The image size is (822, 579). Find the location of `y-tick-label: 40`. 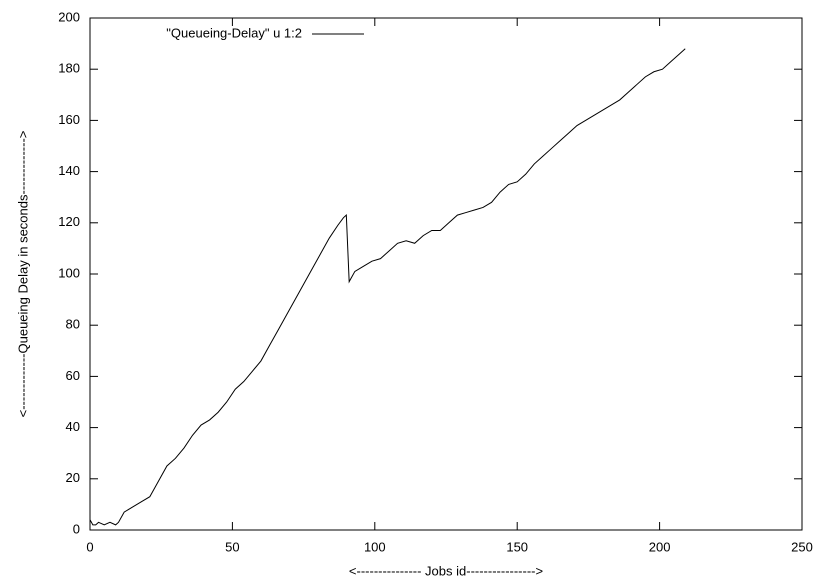

y-tick-label: 40 is located at coordinates (73, 426).